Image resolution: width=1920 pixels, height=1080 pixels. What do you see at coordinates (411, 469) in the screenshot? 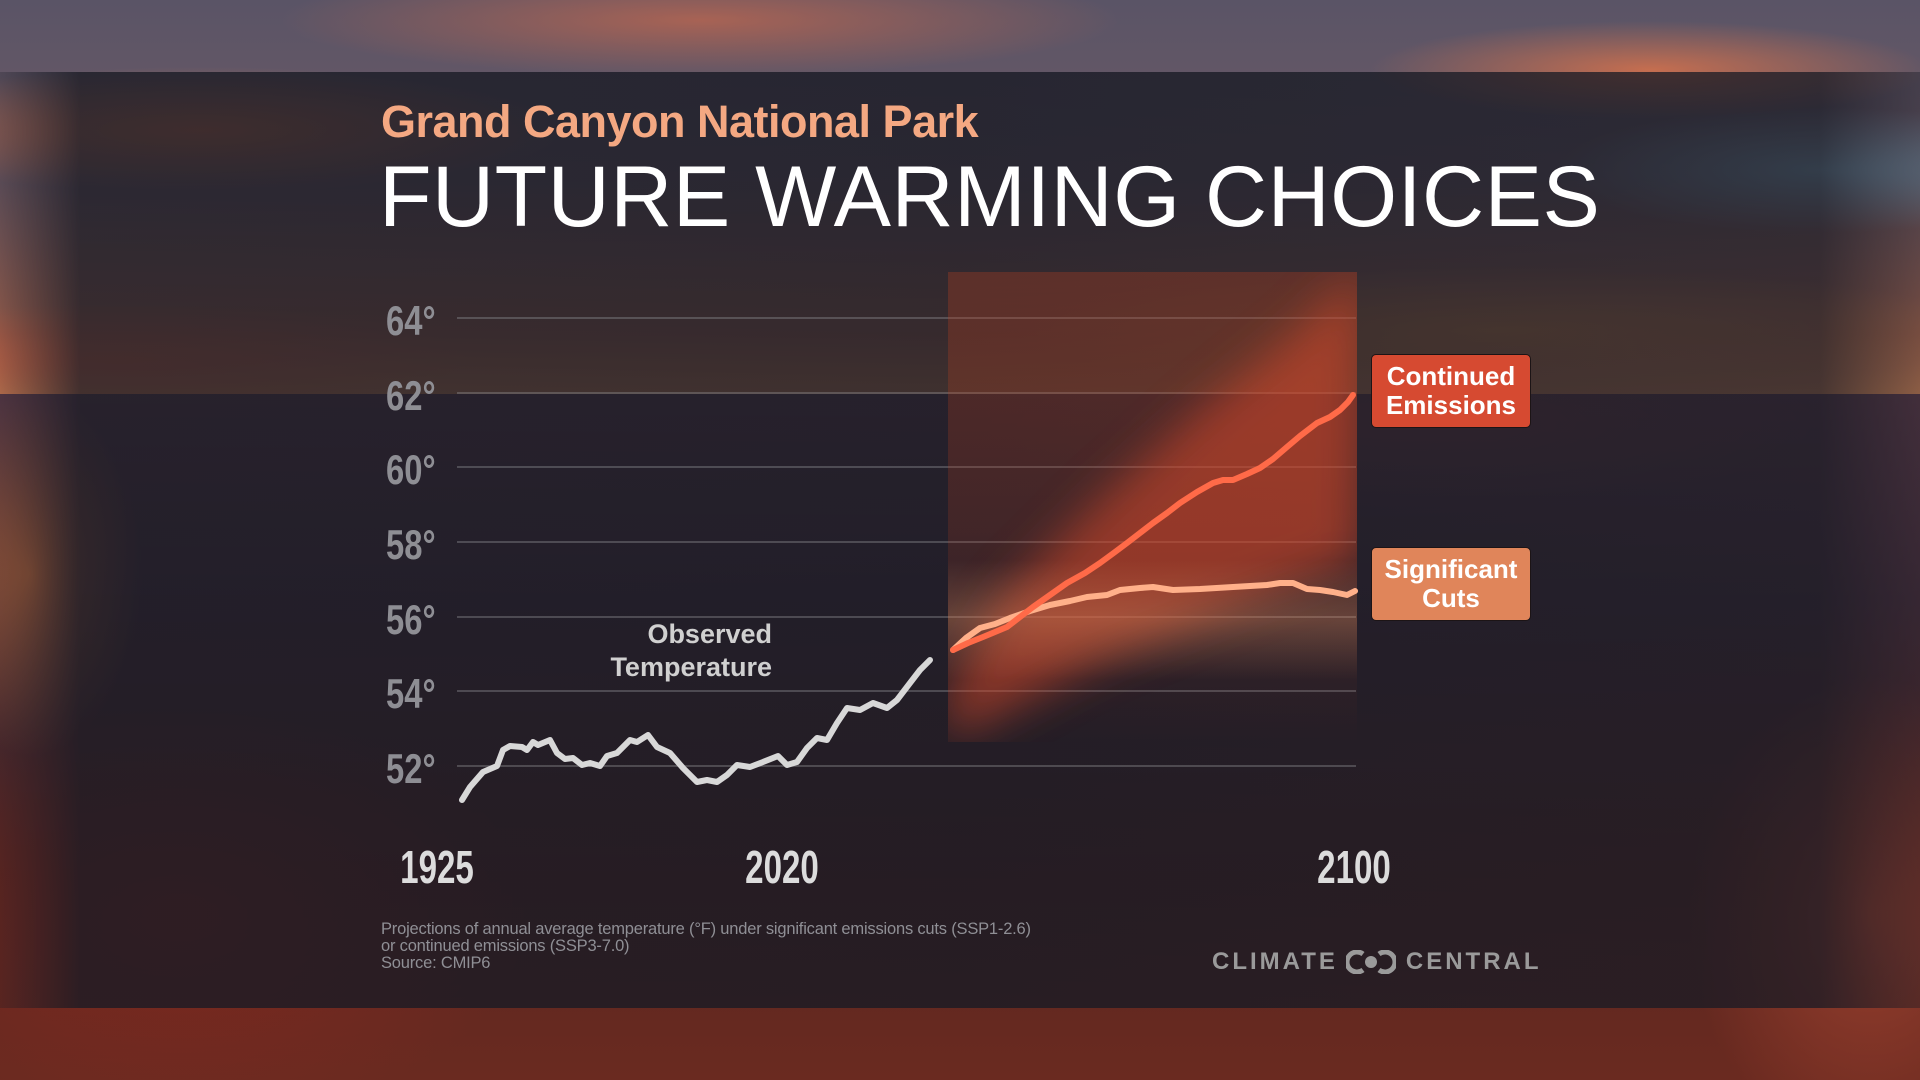
I see `y-tick-60: 60°` at bounding box center [411, 469].